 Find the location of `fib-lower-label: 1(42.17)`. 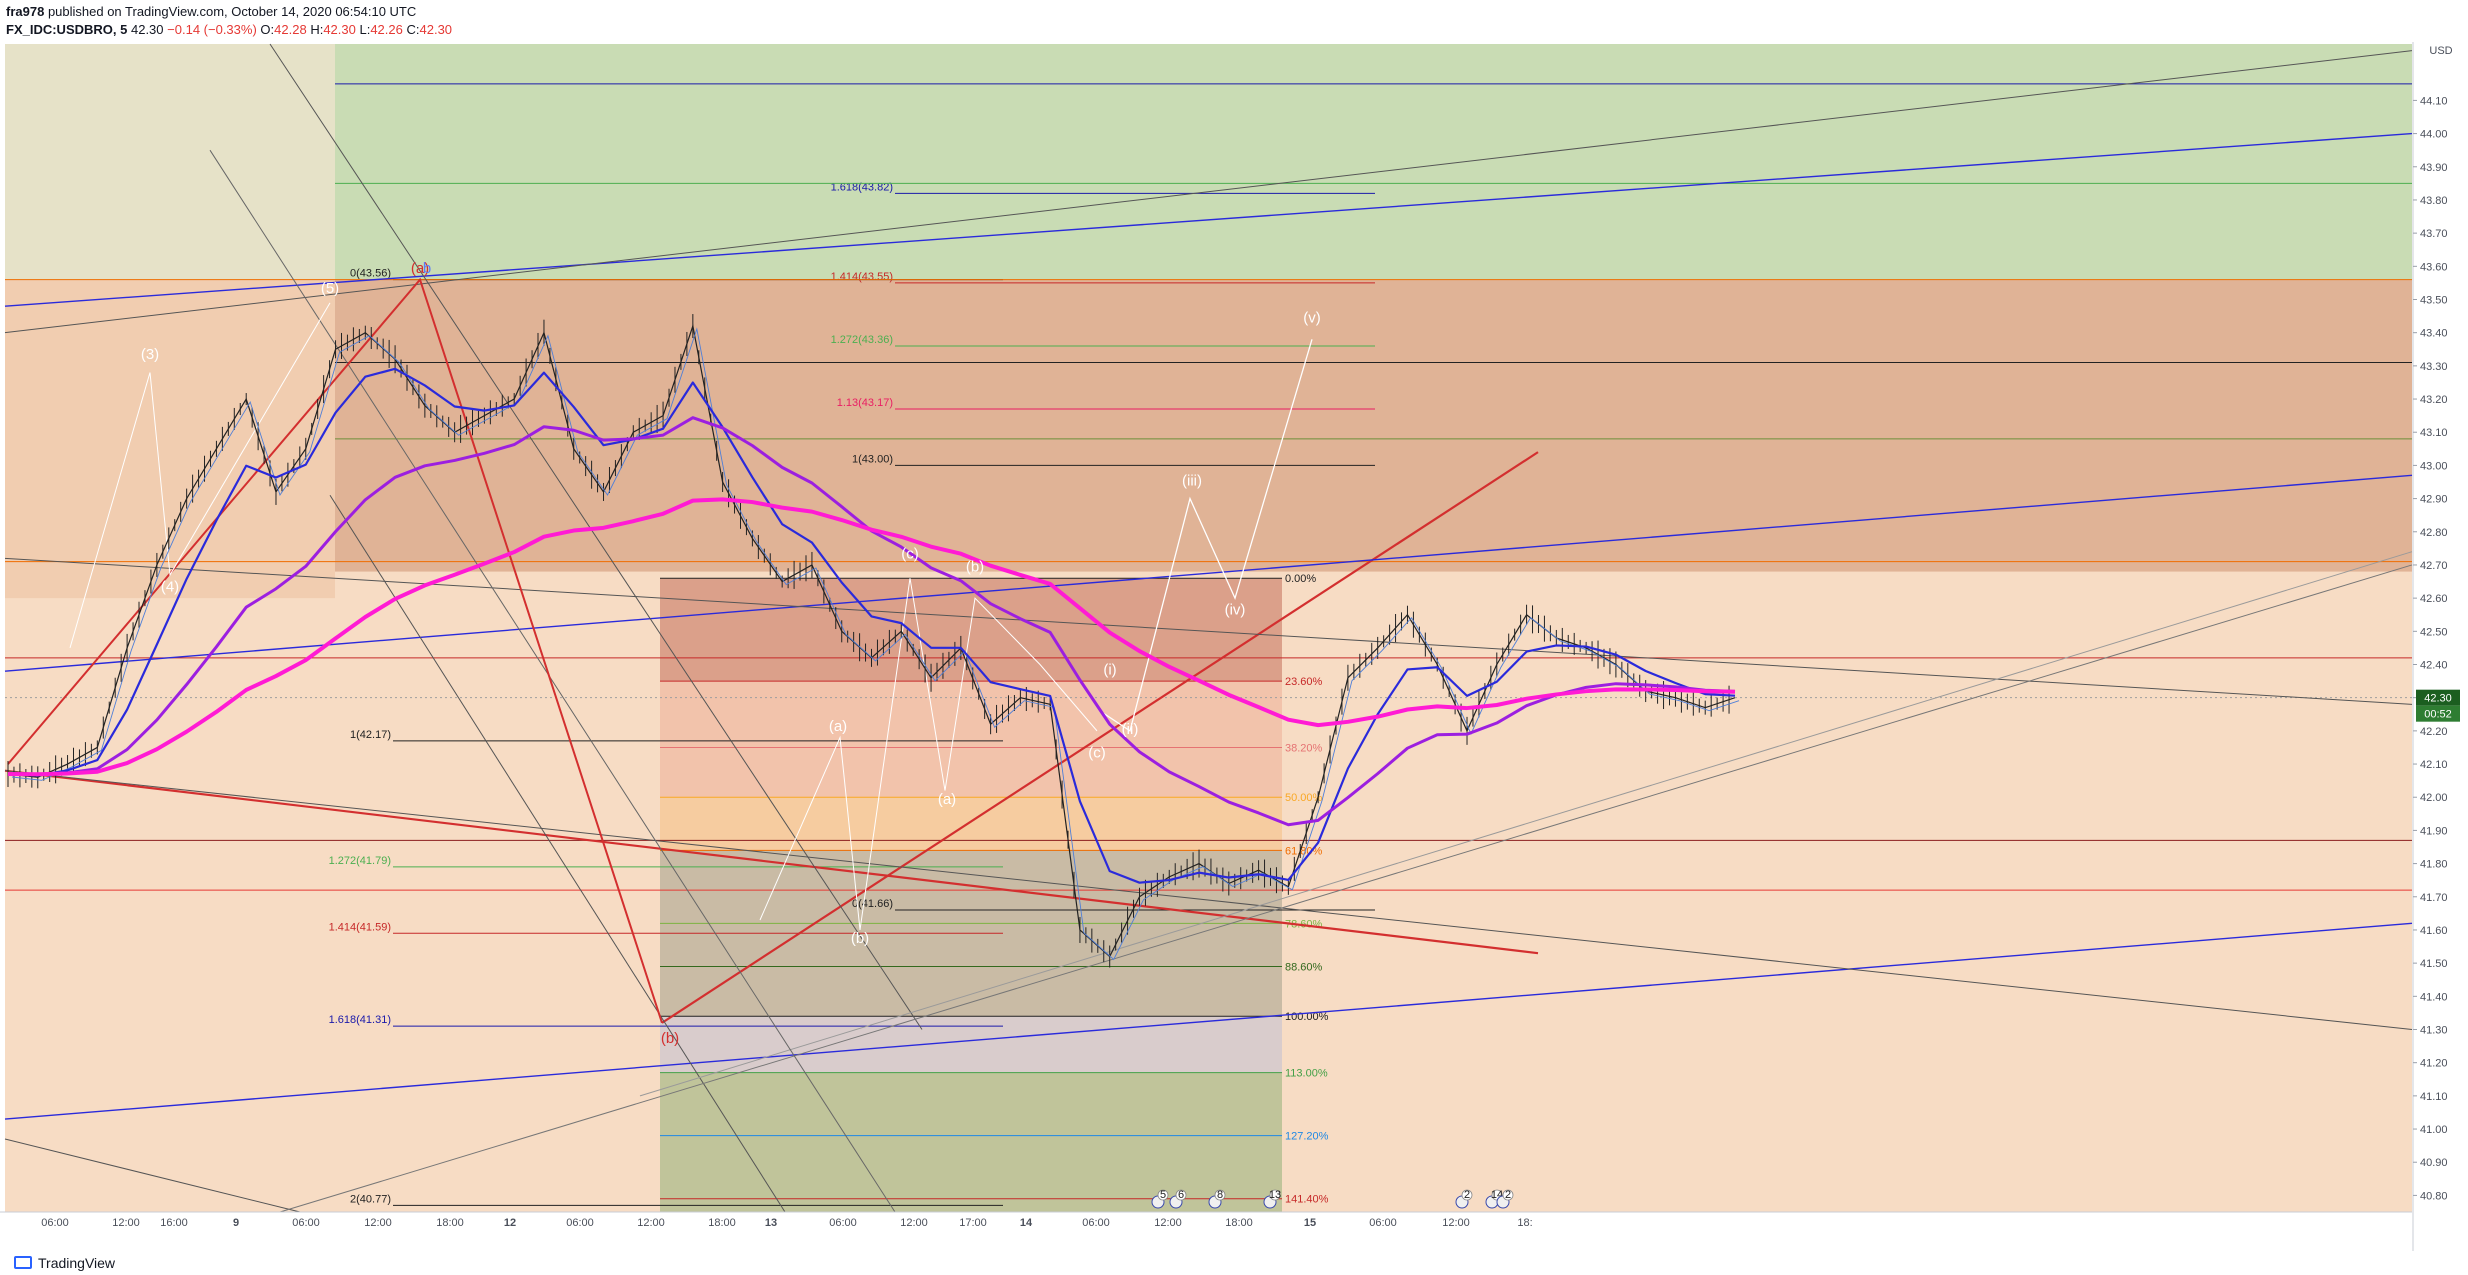

fib-lower-label: 1(42.17) is located at coordinates (370, 735).